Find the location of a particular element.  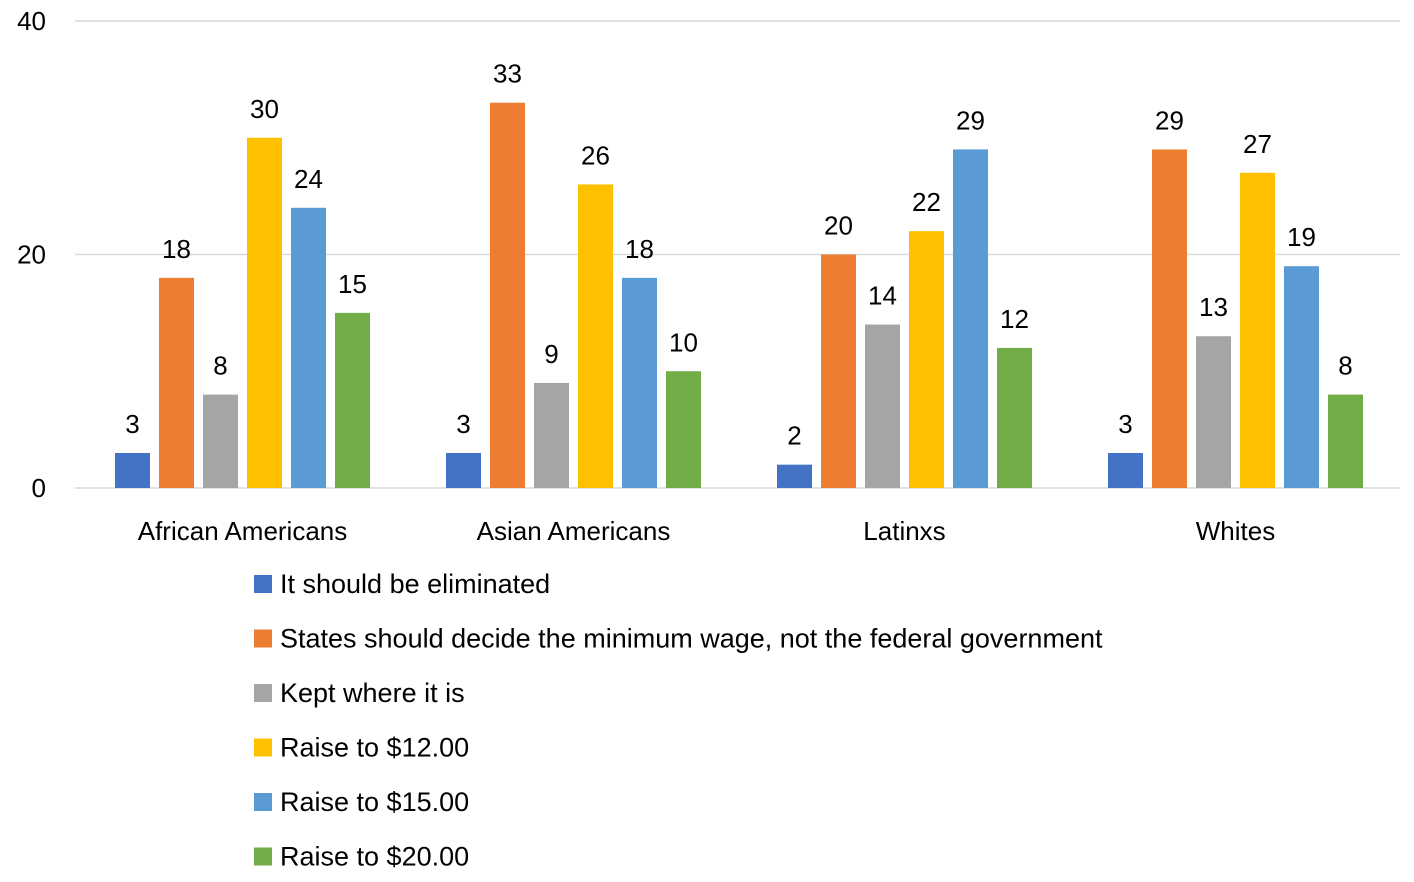

x-tick-label: Whites is located at coordinates (1235, 531).